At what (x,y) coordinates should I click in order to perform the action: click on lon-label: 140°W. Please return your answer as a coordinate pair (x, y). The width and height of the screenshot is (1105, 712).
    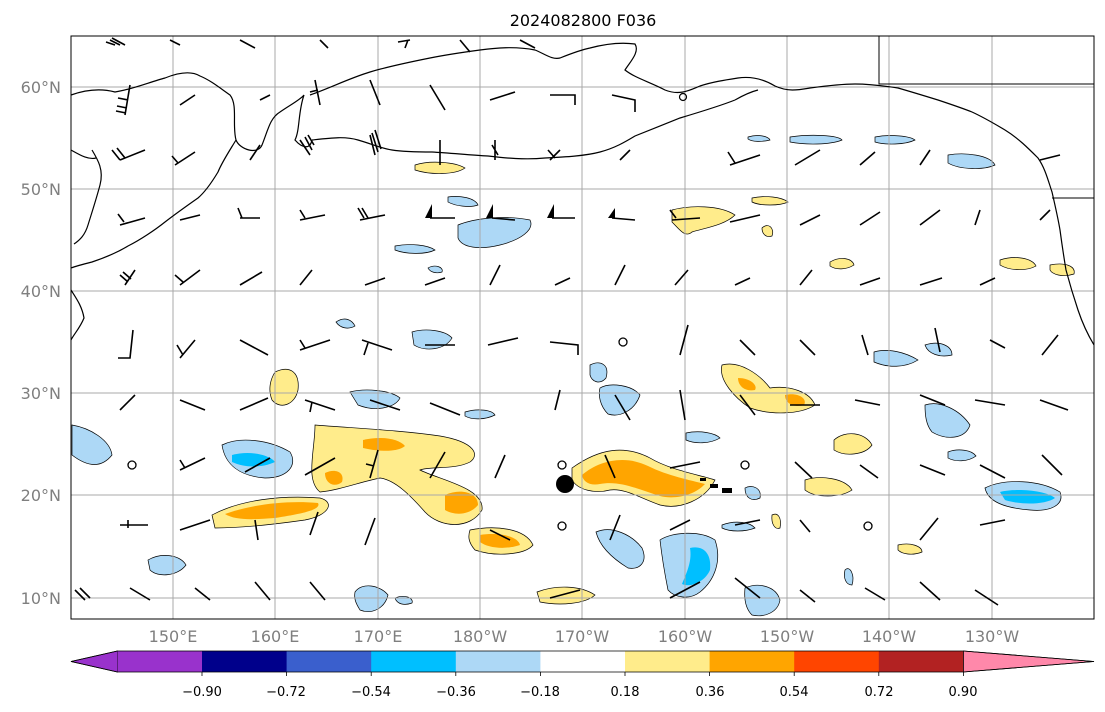
    Looking at the image, I should click on (889, 636).